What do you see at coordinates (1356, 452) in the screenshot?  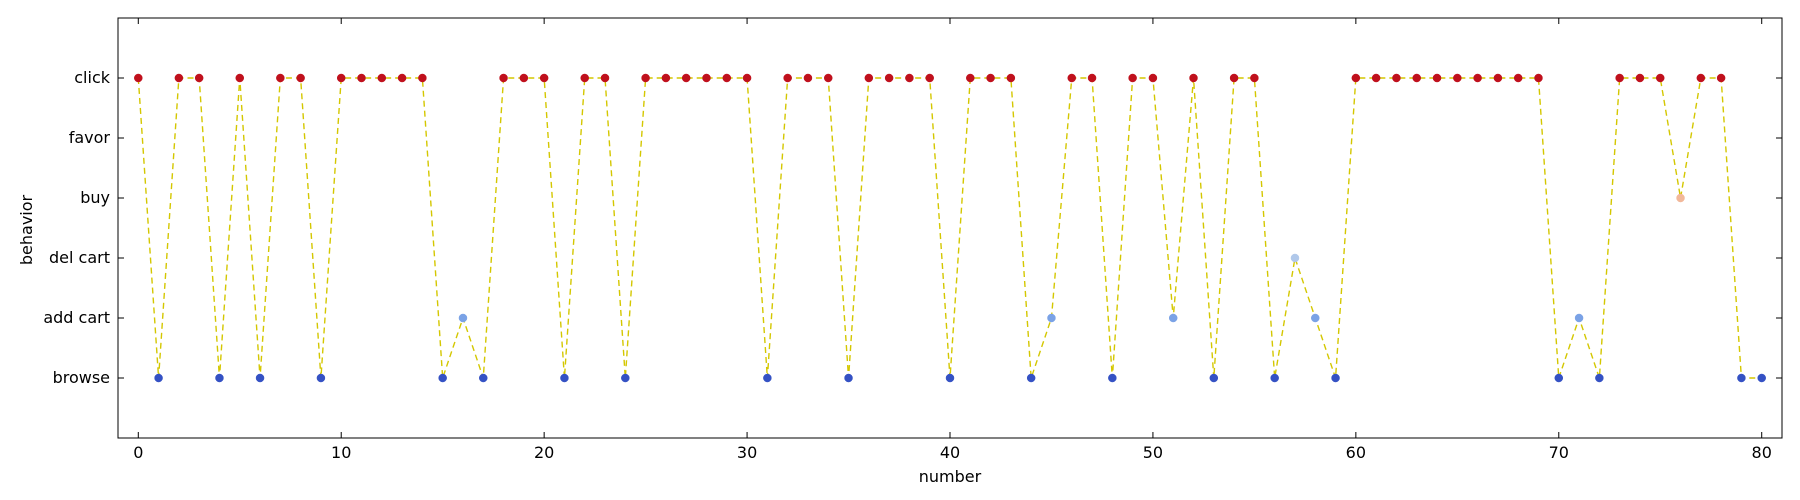 I see `x-tick-label: 60` at bounding box center [1356, 452].